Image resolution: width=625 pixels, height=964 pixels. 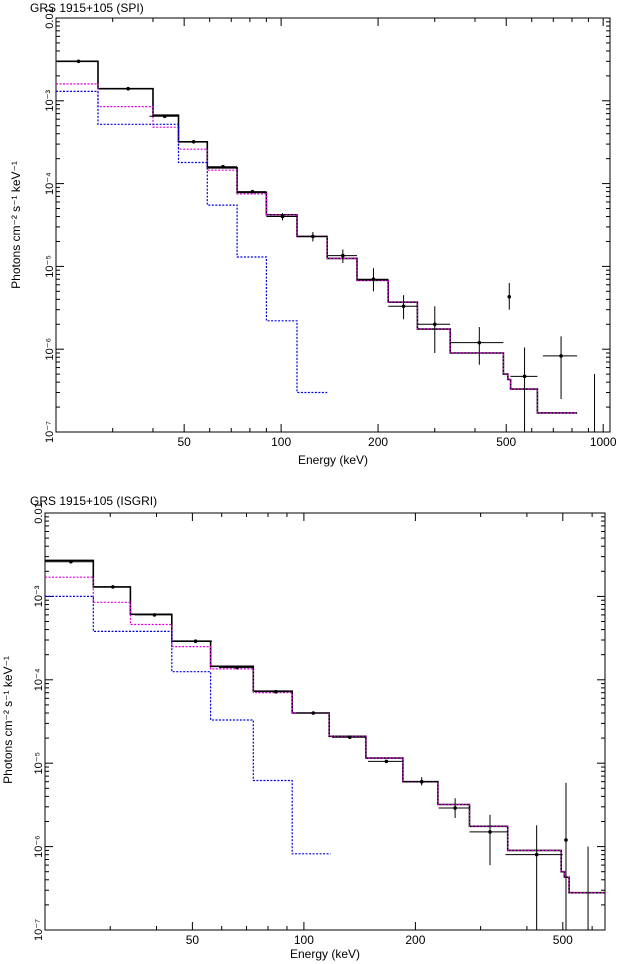 I want to click on x-tick-label: 1000, so click(x=603, y=442).